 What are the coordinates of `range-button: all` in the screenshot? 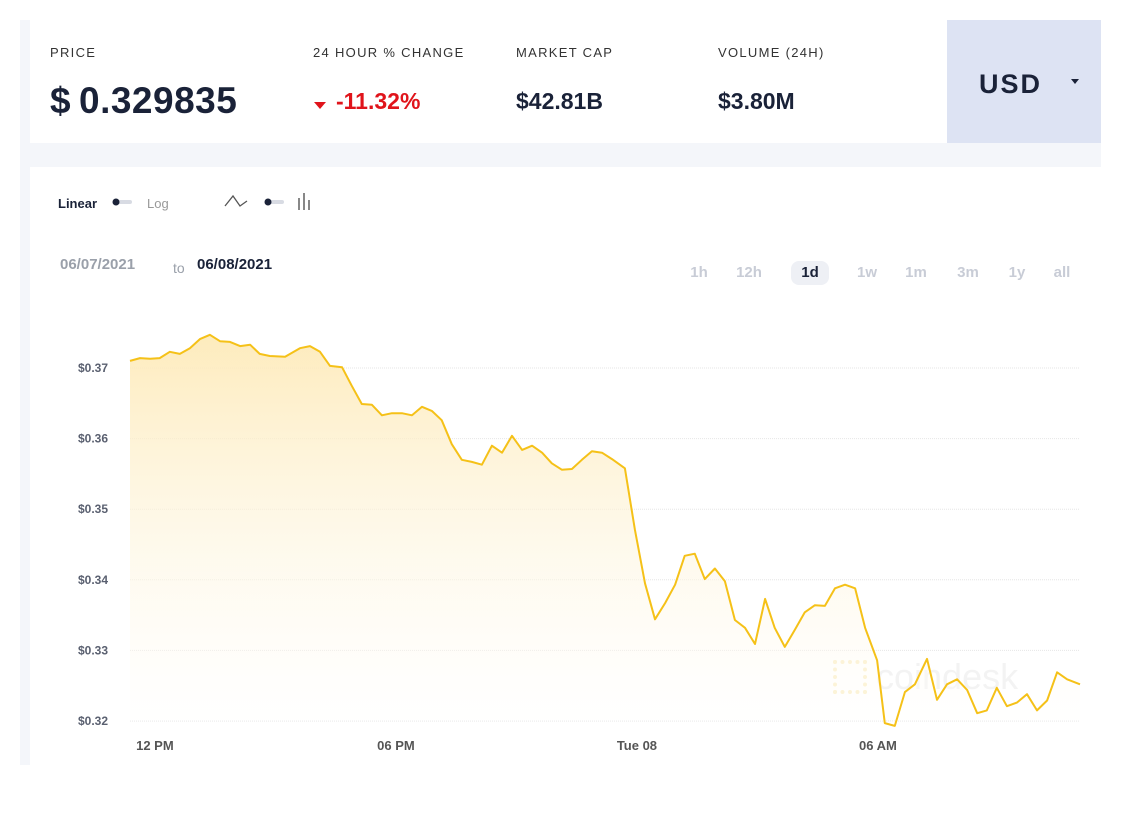 It's located at (1062, 272).